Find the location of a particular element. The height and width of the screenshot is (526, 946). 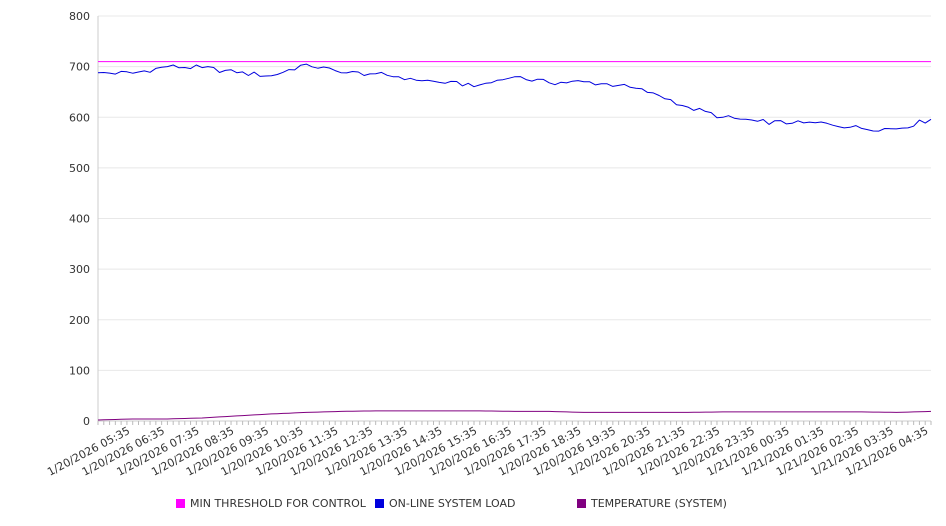

y-tick-labels: 0 100 200 300 400 500 600 700 800 is located at coordinates (79, 219).